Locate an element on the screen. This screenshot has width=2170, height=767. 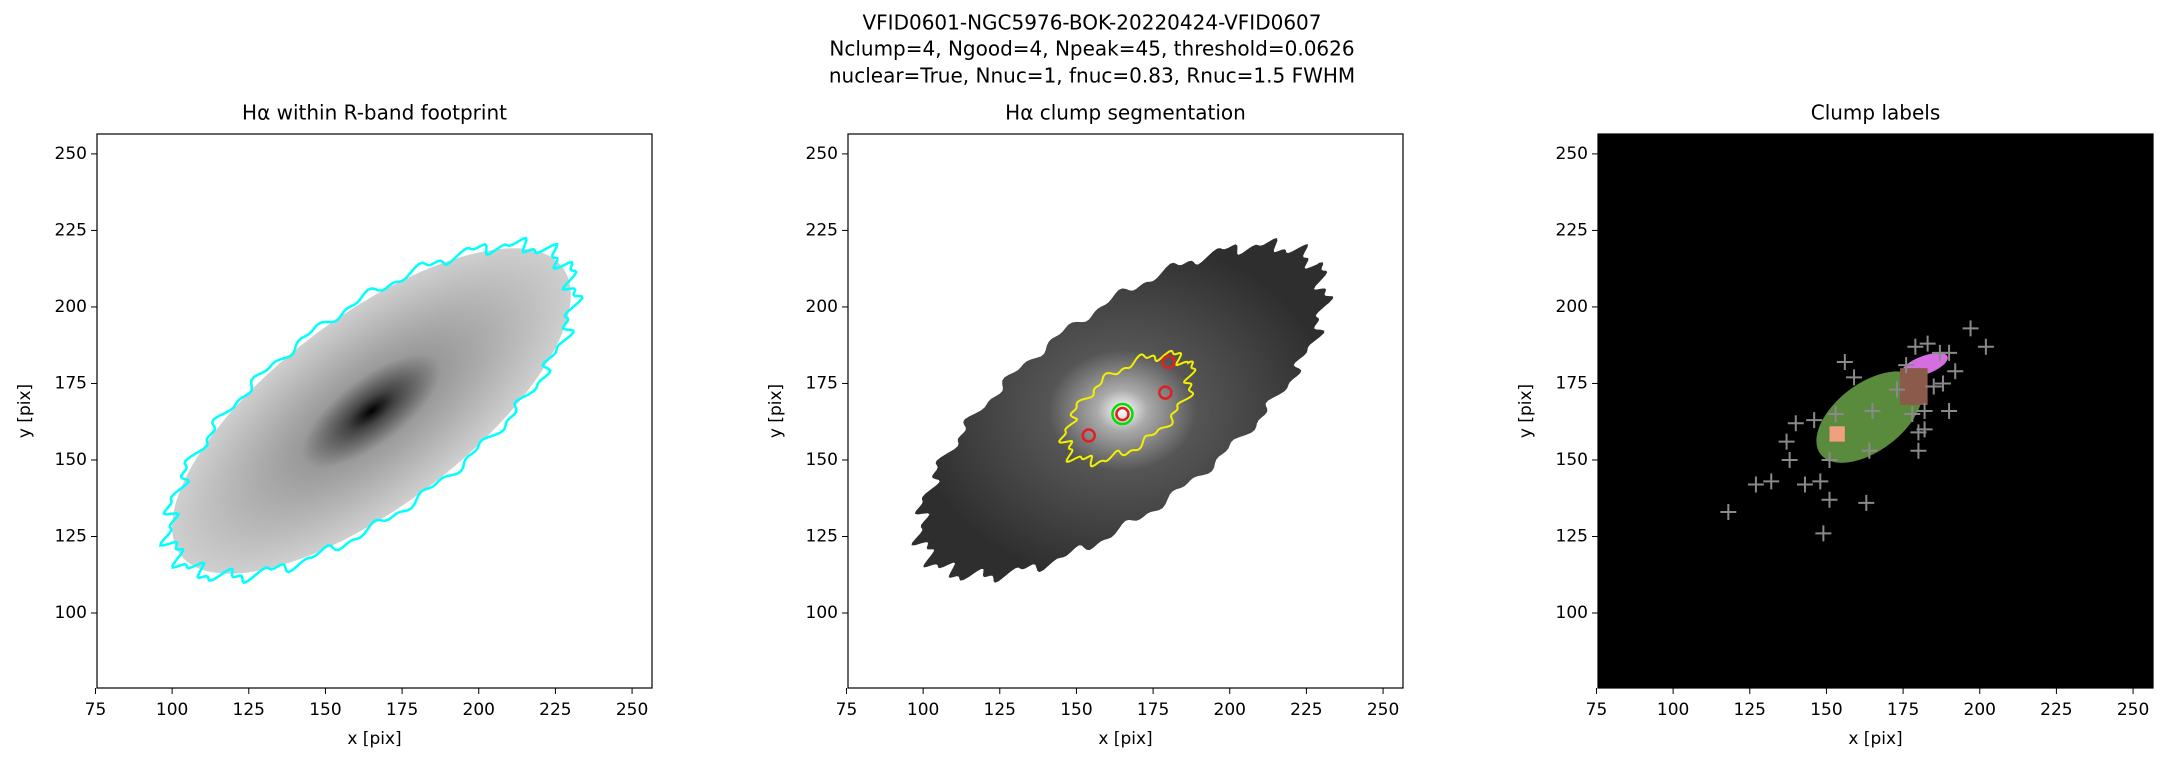
axes-title: Hα clump segmentation is located at coordinates (1125, 113).